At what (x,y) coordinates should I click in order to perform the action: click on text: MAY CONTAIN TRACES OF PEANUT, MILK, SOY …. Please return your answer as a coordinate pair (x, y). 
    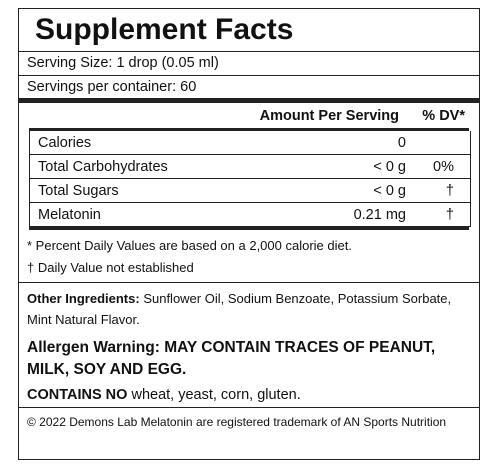
    Looking at the image, I should click on (231, 358).